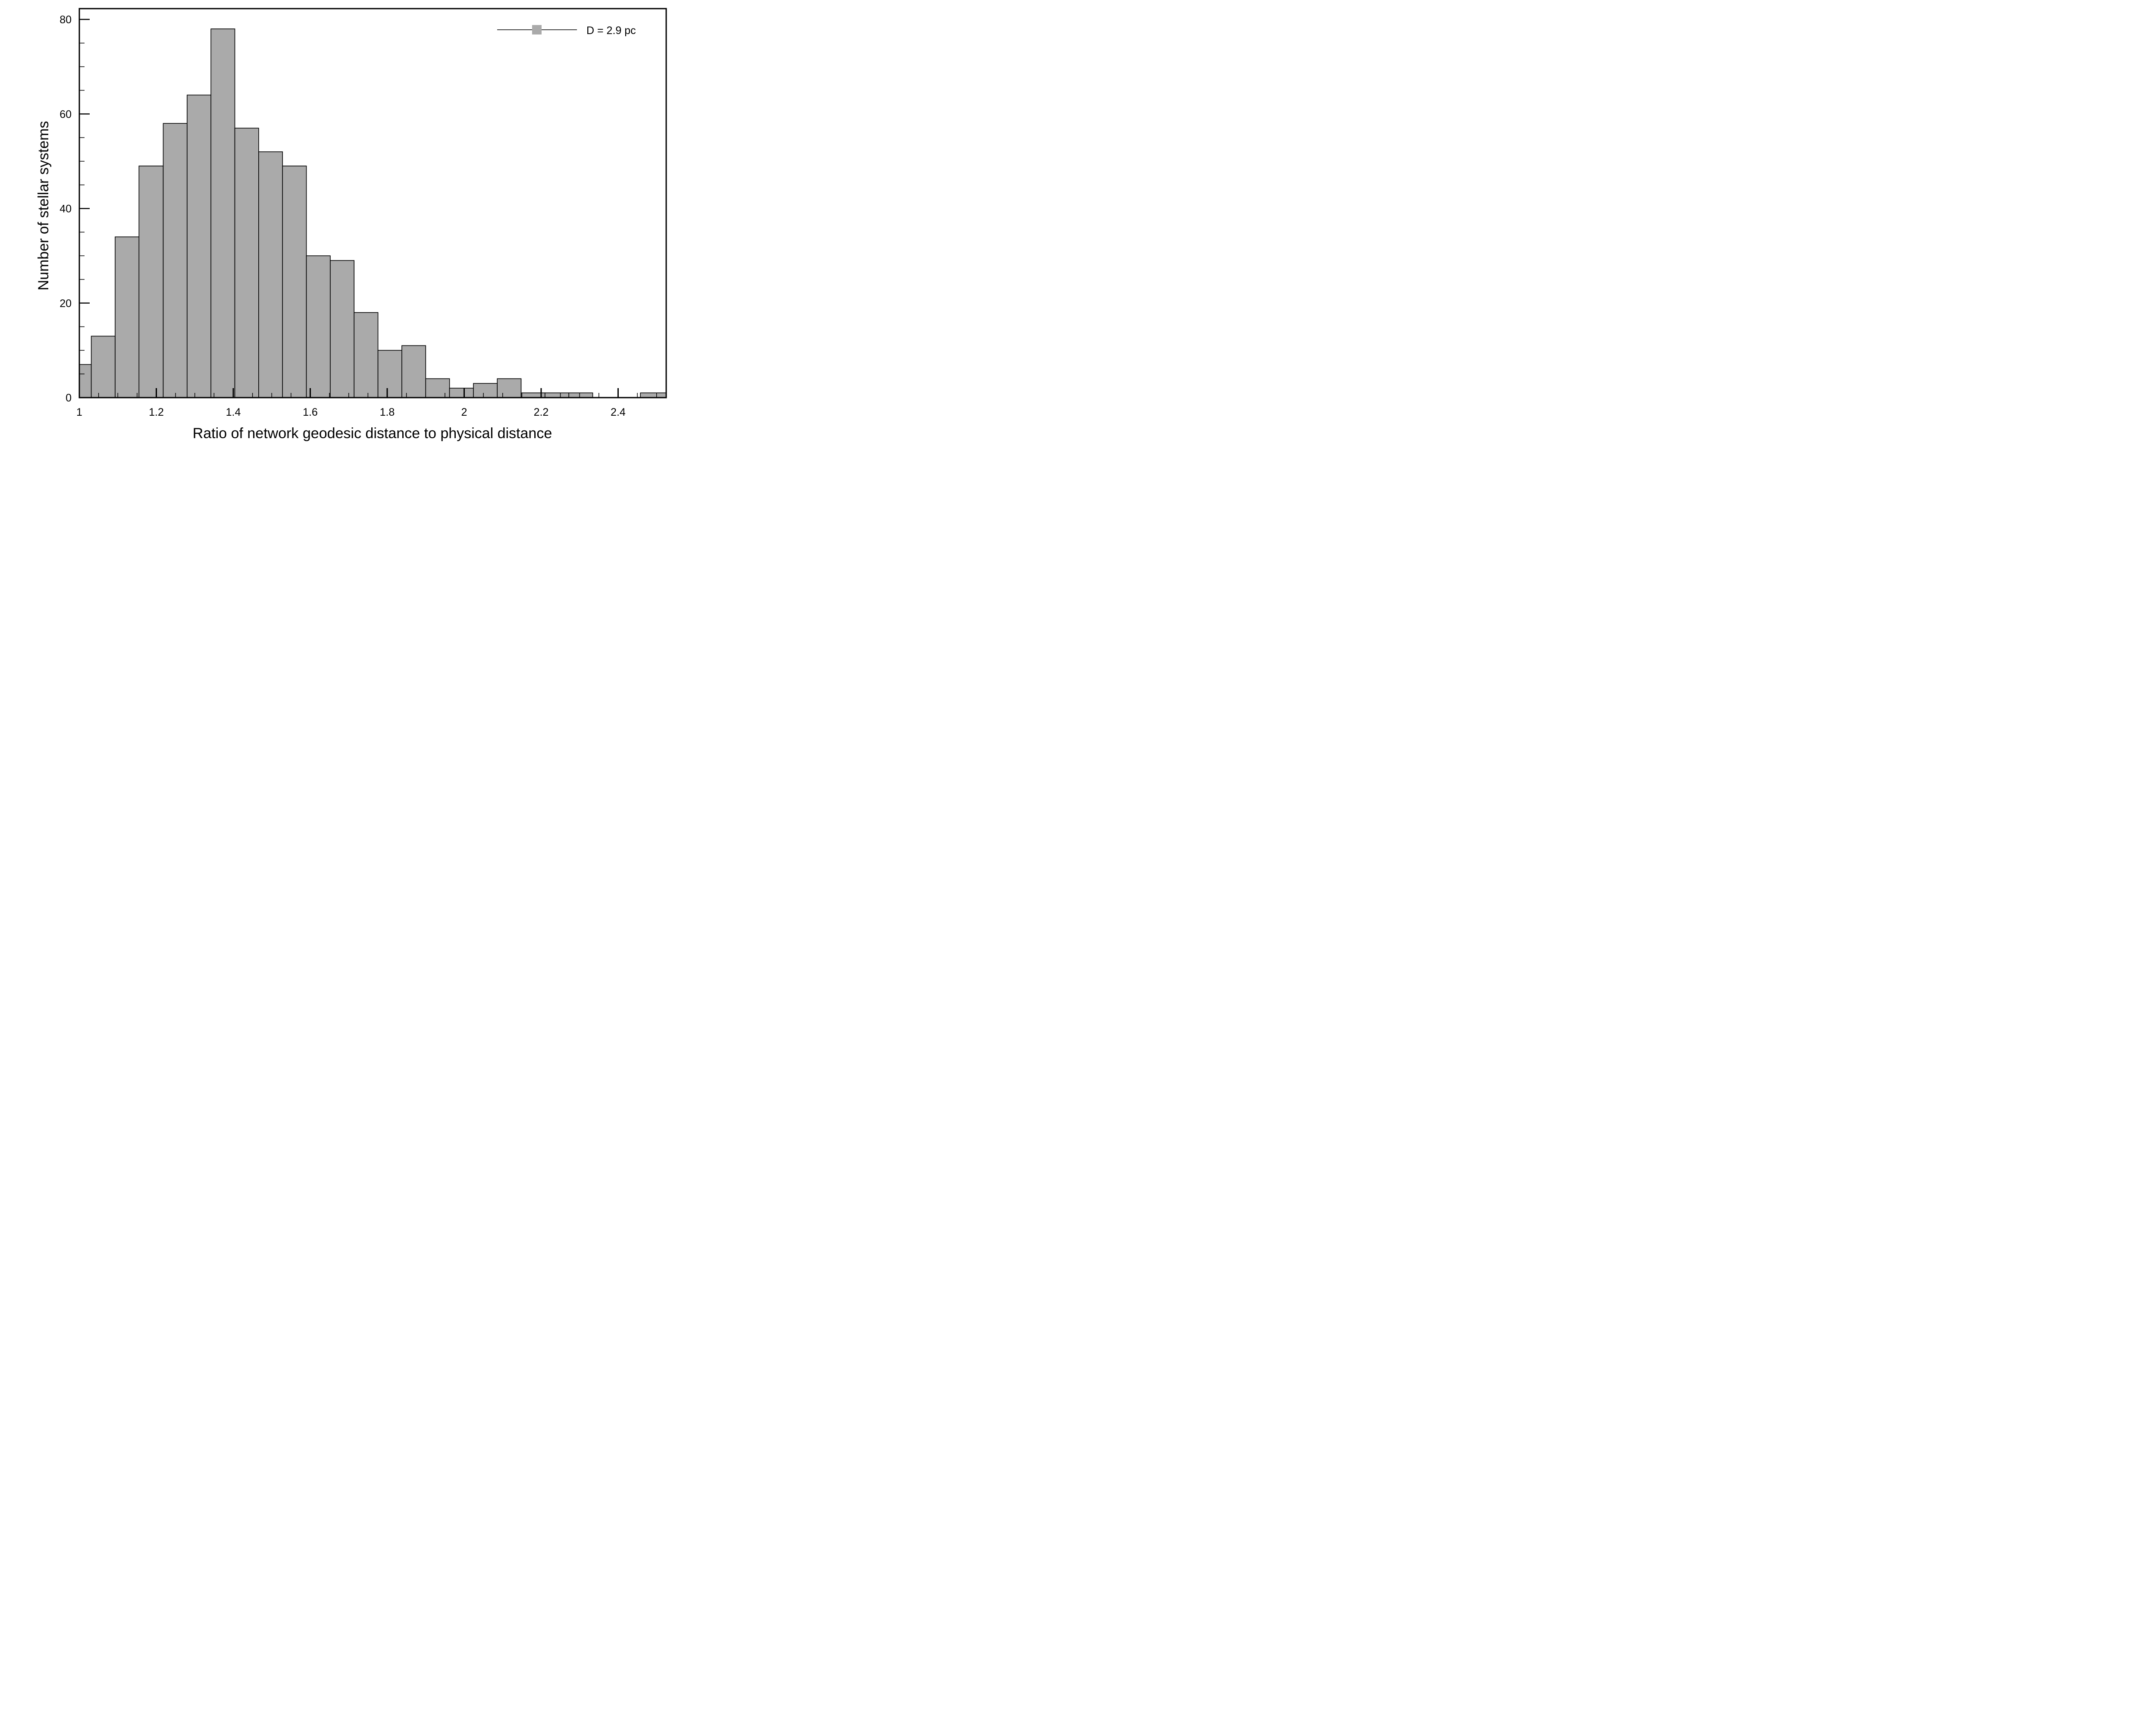 The width and height of the screenshot is (2156, 1725). I want to click on plot-frame, so click(372, 203).